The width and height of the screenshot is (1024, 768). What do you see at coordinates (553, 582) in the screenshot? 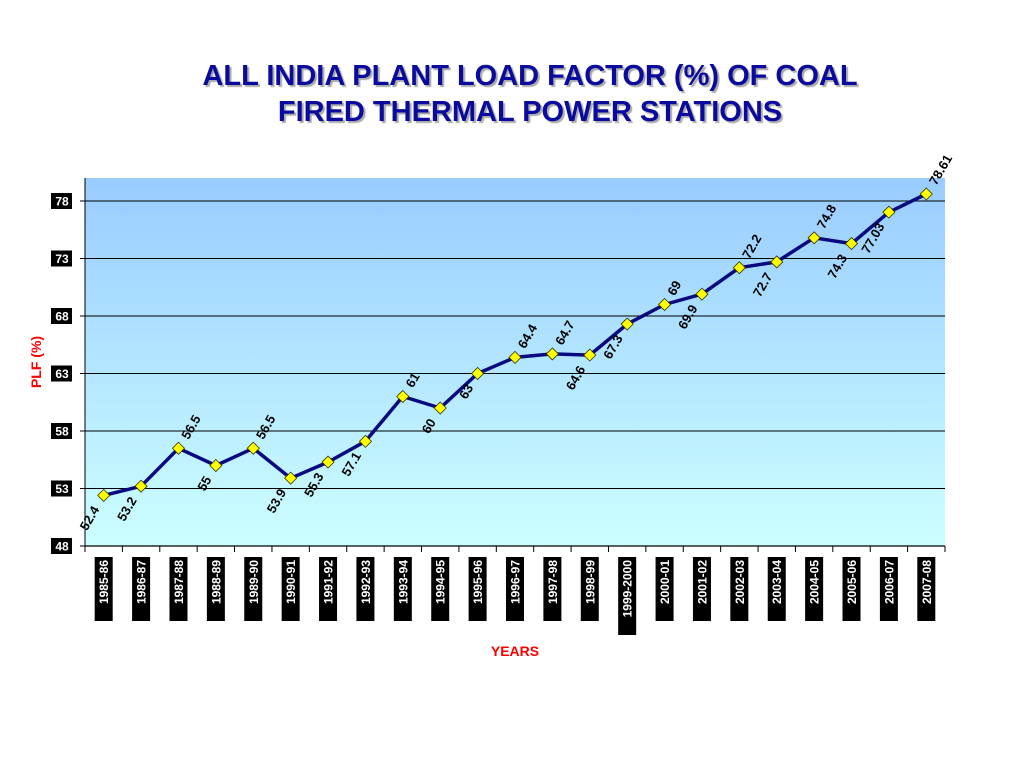
I see `x-tick-label: 1997-98` at bounding box center [553, 582].